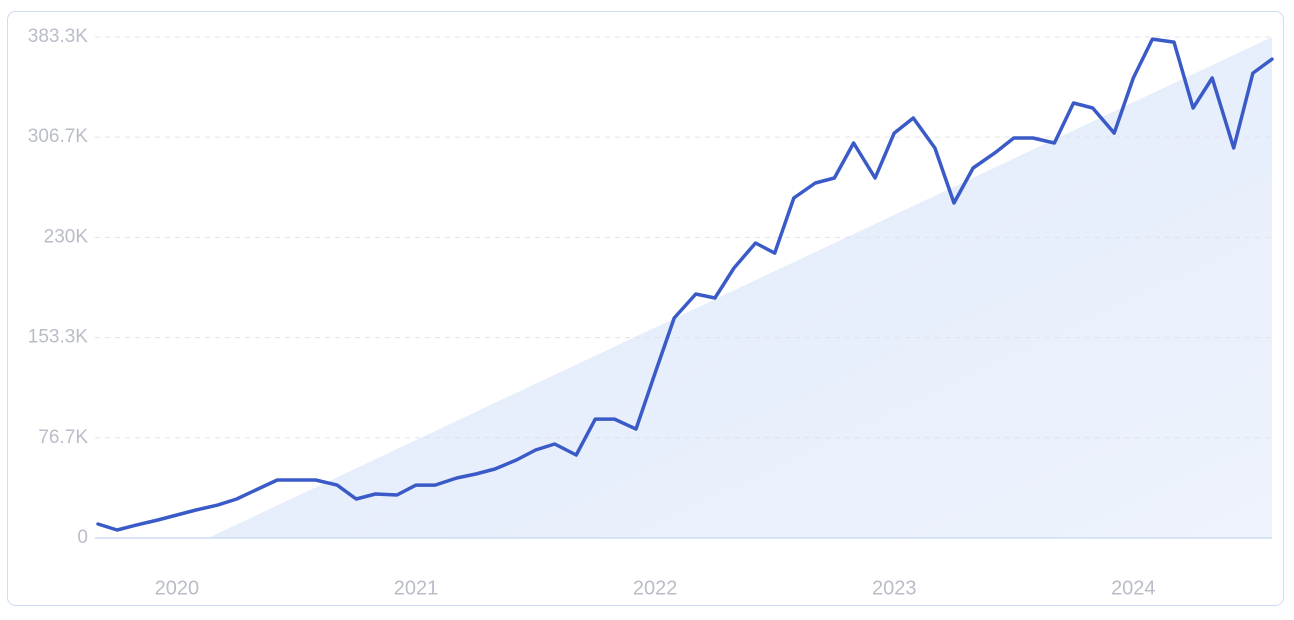 Image resolution: width=1294 pixels, height=620 pixels. Describe the element at coordinates (66, 236) in the screenshot. I see `y-tick-label: 230K` at that location.